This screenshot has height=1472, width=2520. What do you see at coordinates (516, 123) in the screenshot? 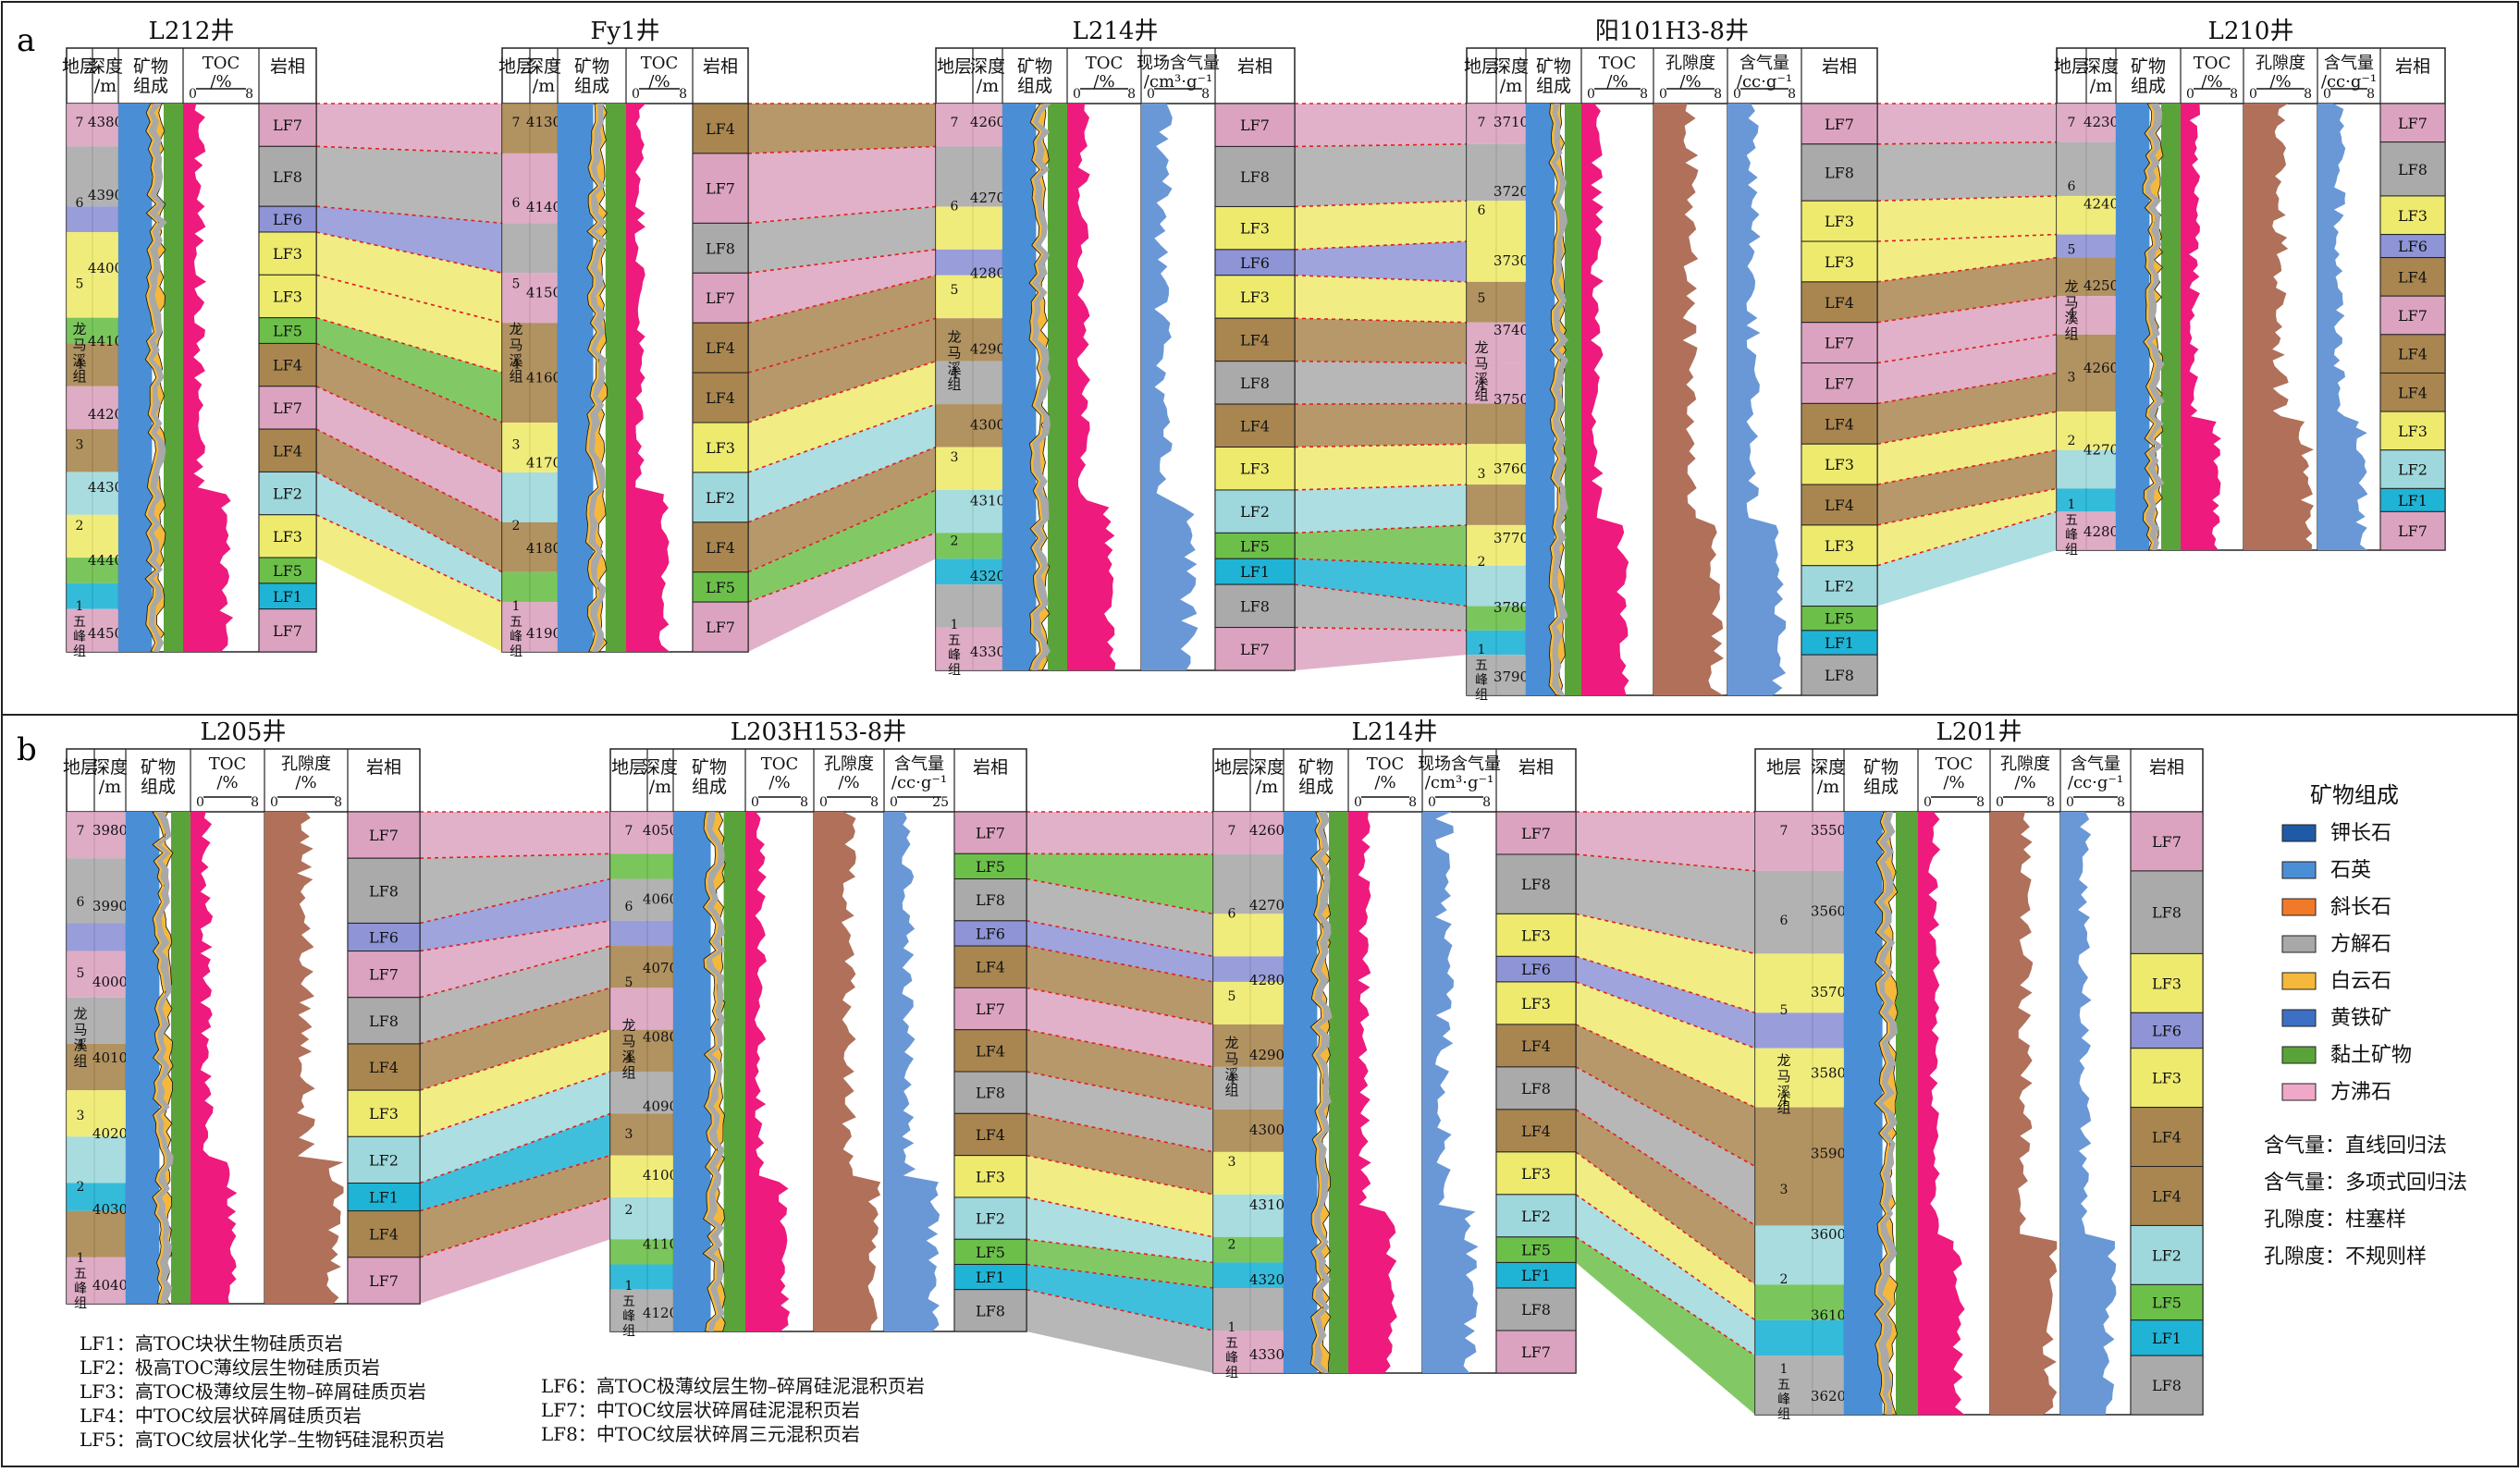
I see `unit-label: 7` at bounding box center [516, 123].